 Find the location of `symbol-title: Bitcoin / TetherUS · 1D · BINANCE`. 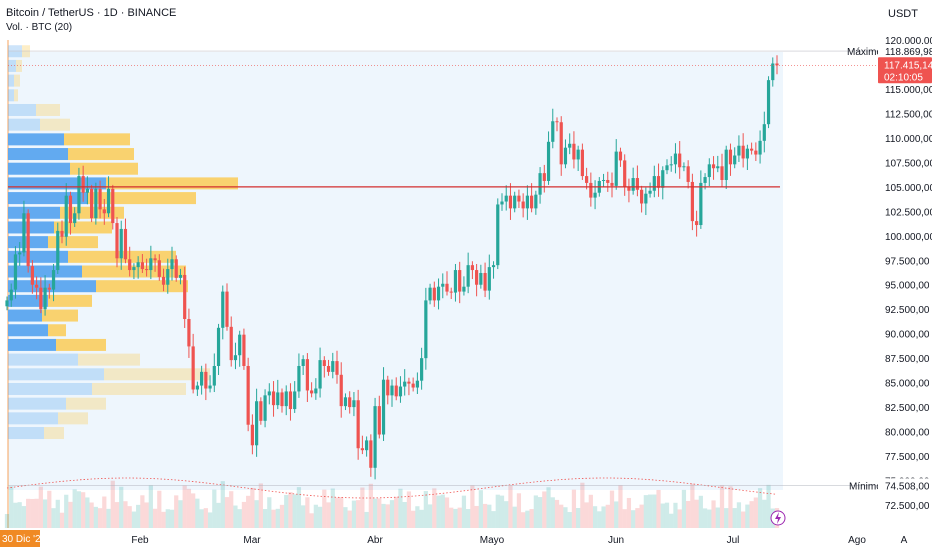

symbol-title: Bitcoin / TetherUS · 1D · BINANCE is located at coordinates (91, 13).